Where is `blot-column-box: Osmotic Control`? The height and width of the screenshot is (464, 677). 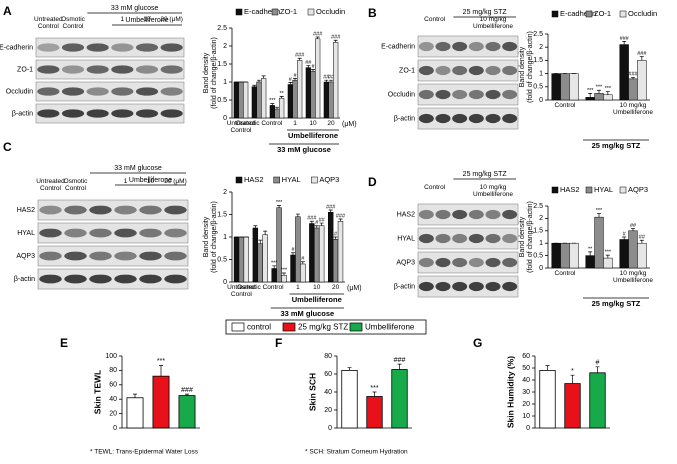
blot-column-box: Osmotic Control is located at coordinates (73, 23).